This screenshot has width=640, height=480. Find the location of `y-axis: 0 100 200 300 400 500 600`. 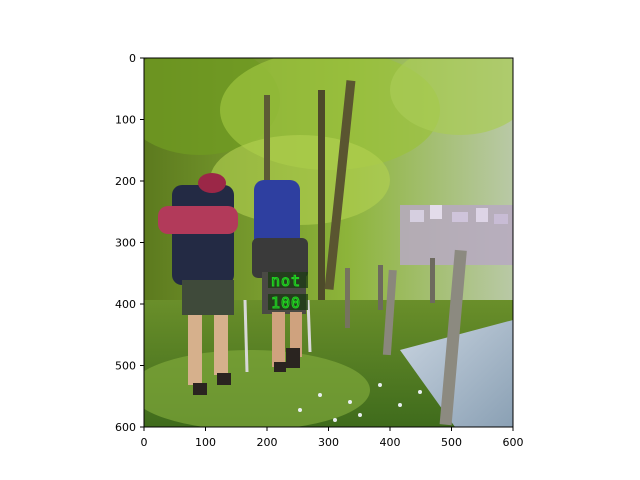

y-axis: 0 100 200 300 400 500 600 is located at coordinates (129, 243).